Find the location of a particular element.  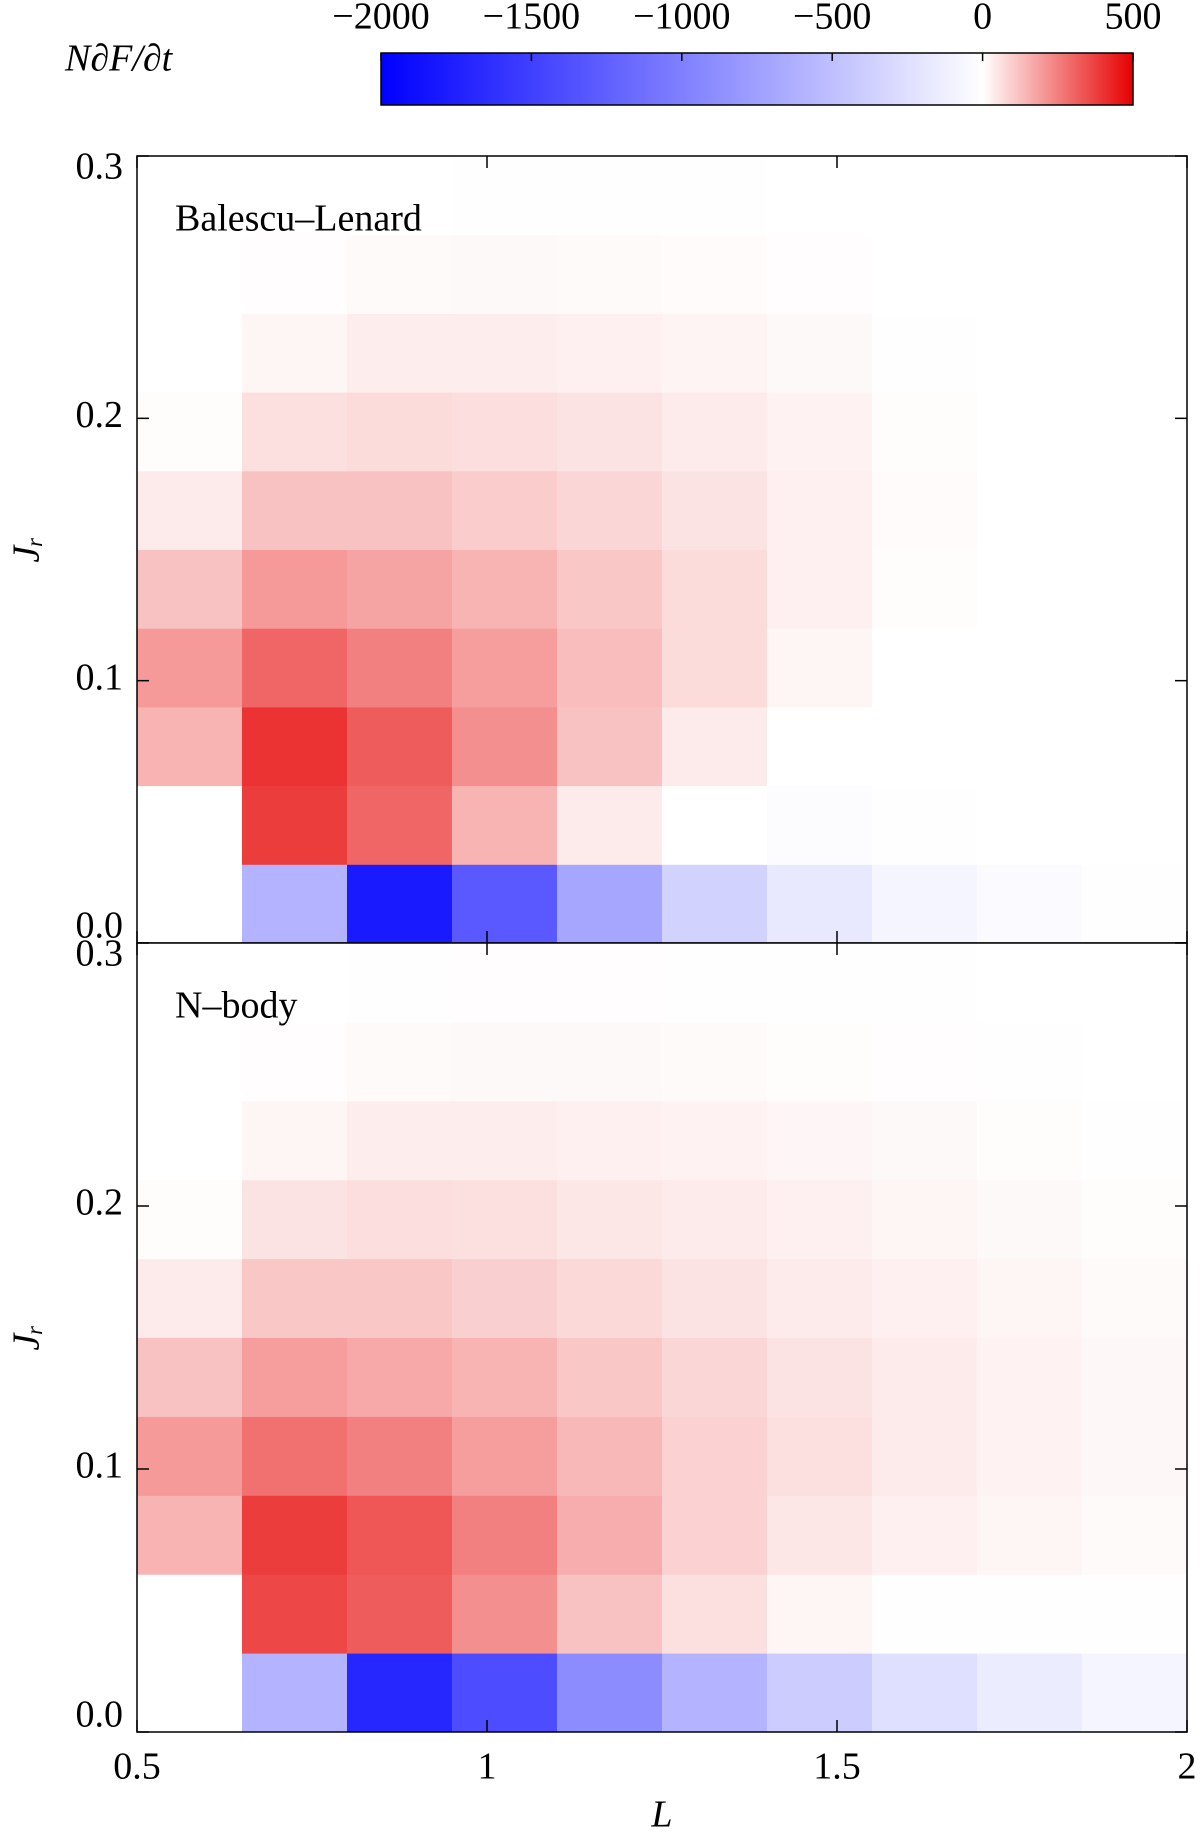

colorbar-tick-label: 0 is located at coordinates (982, 19).